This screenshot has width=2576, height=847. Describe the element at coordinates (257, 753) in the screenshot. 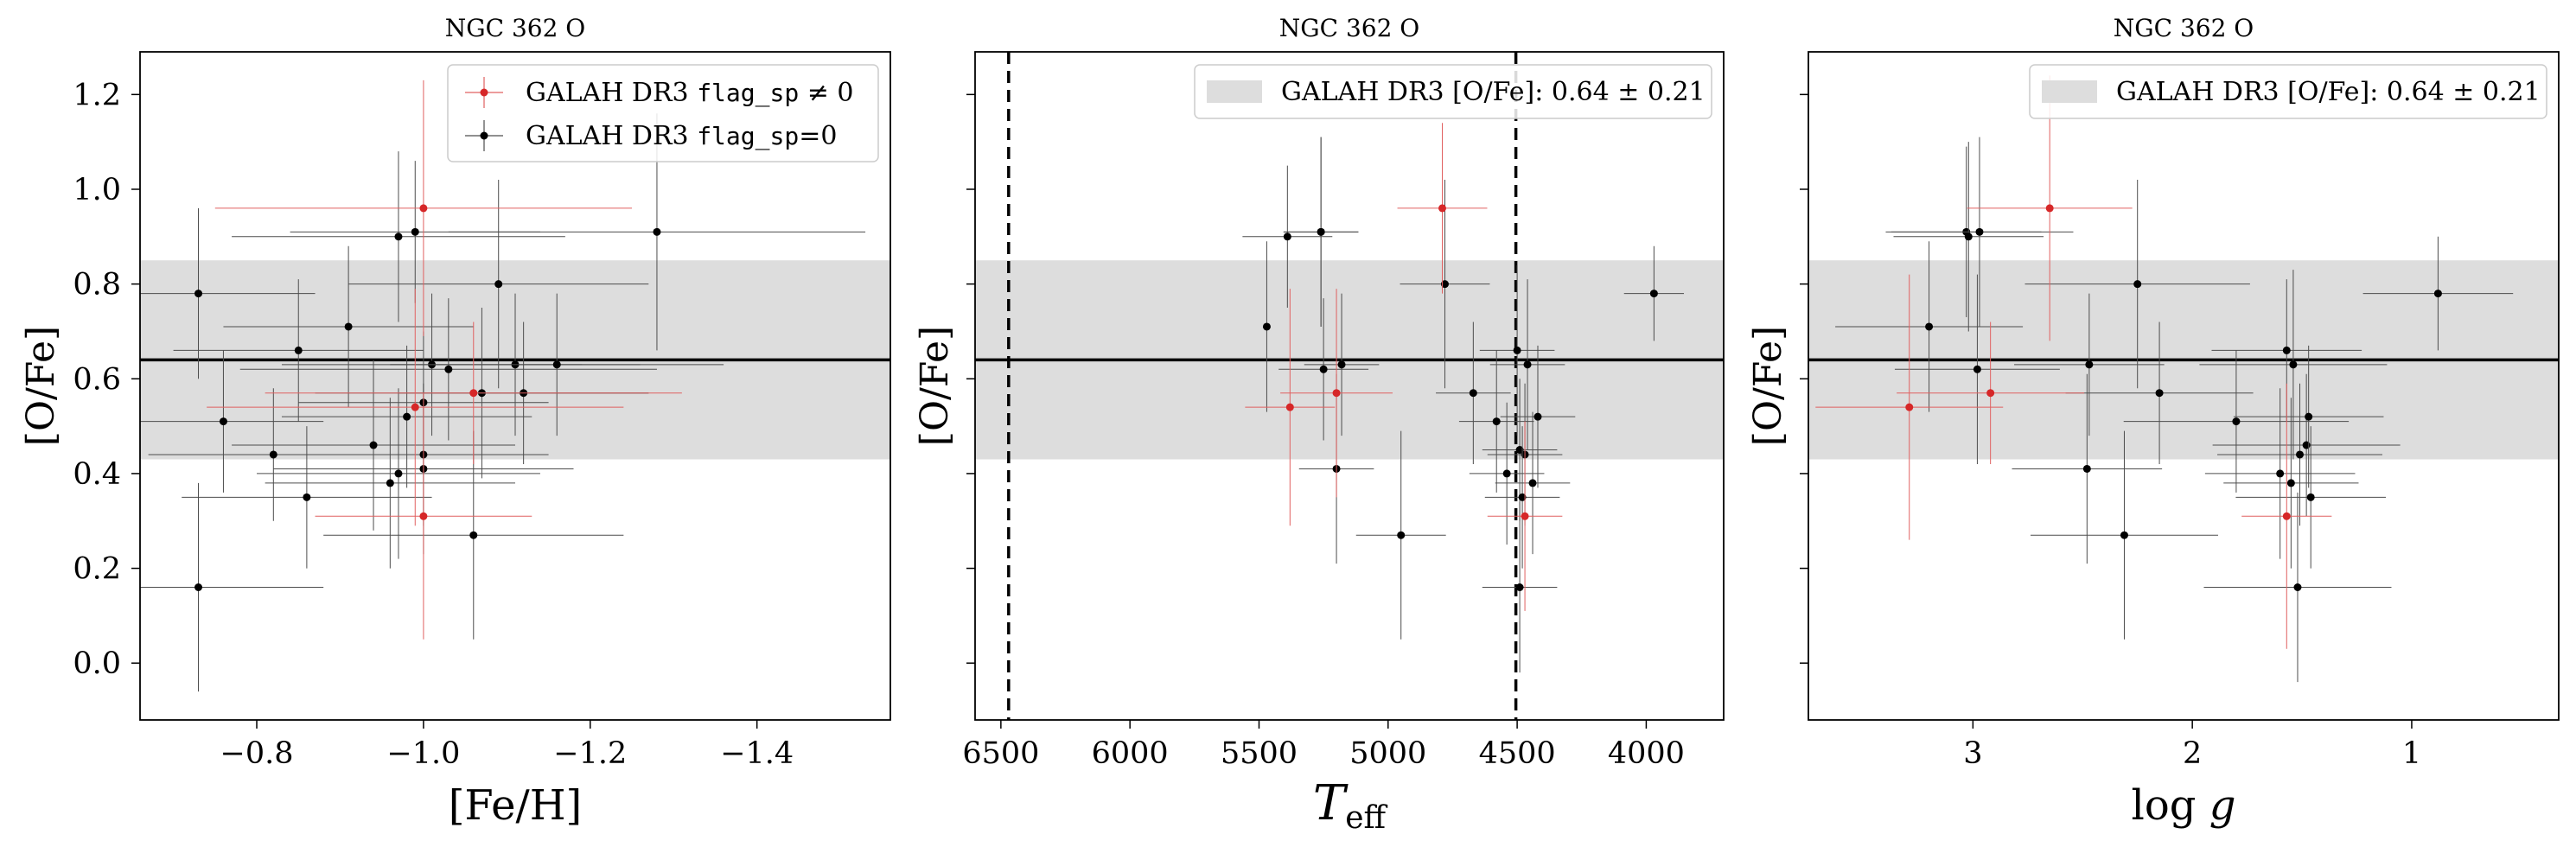

I see `x-tick-label: −0.8` at that location.